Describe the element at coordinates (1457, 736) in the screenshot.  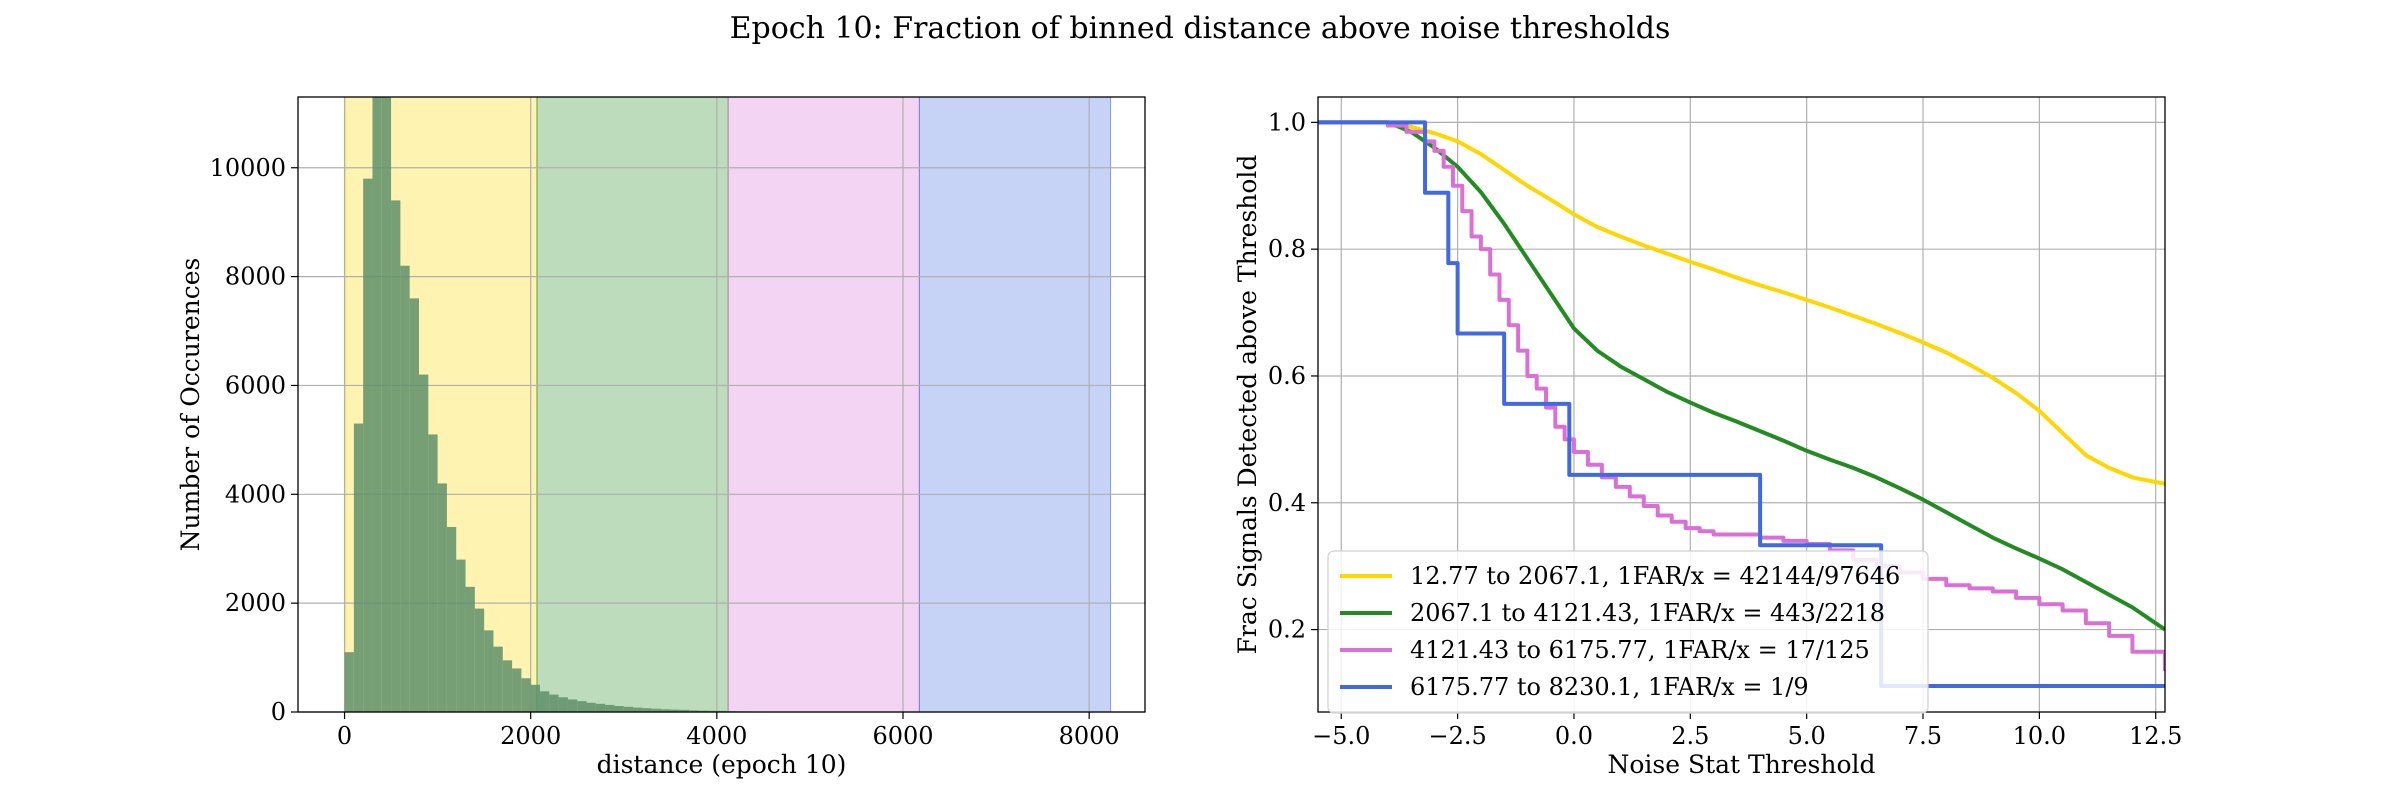
I see `x-tick-label: −2.5` at that location.